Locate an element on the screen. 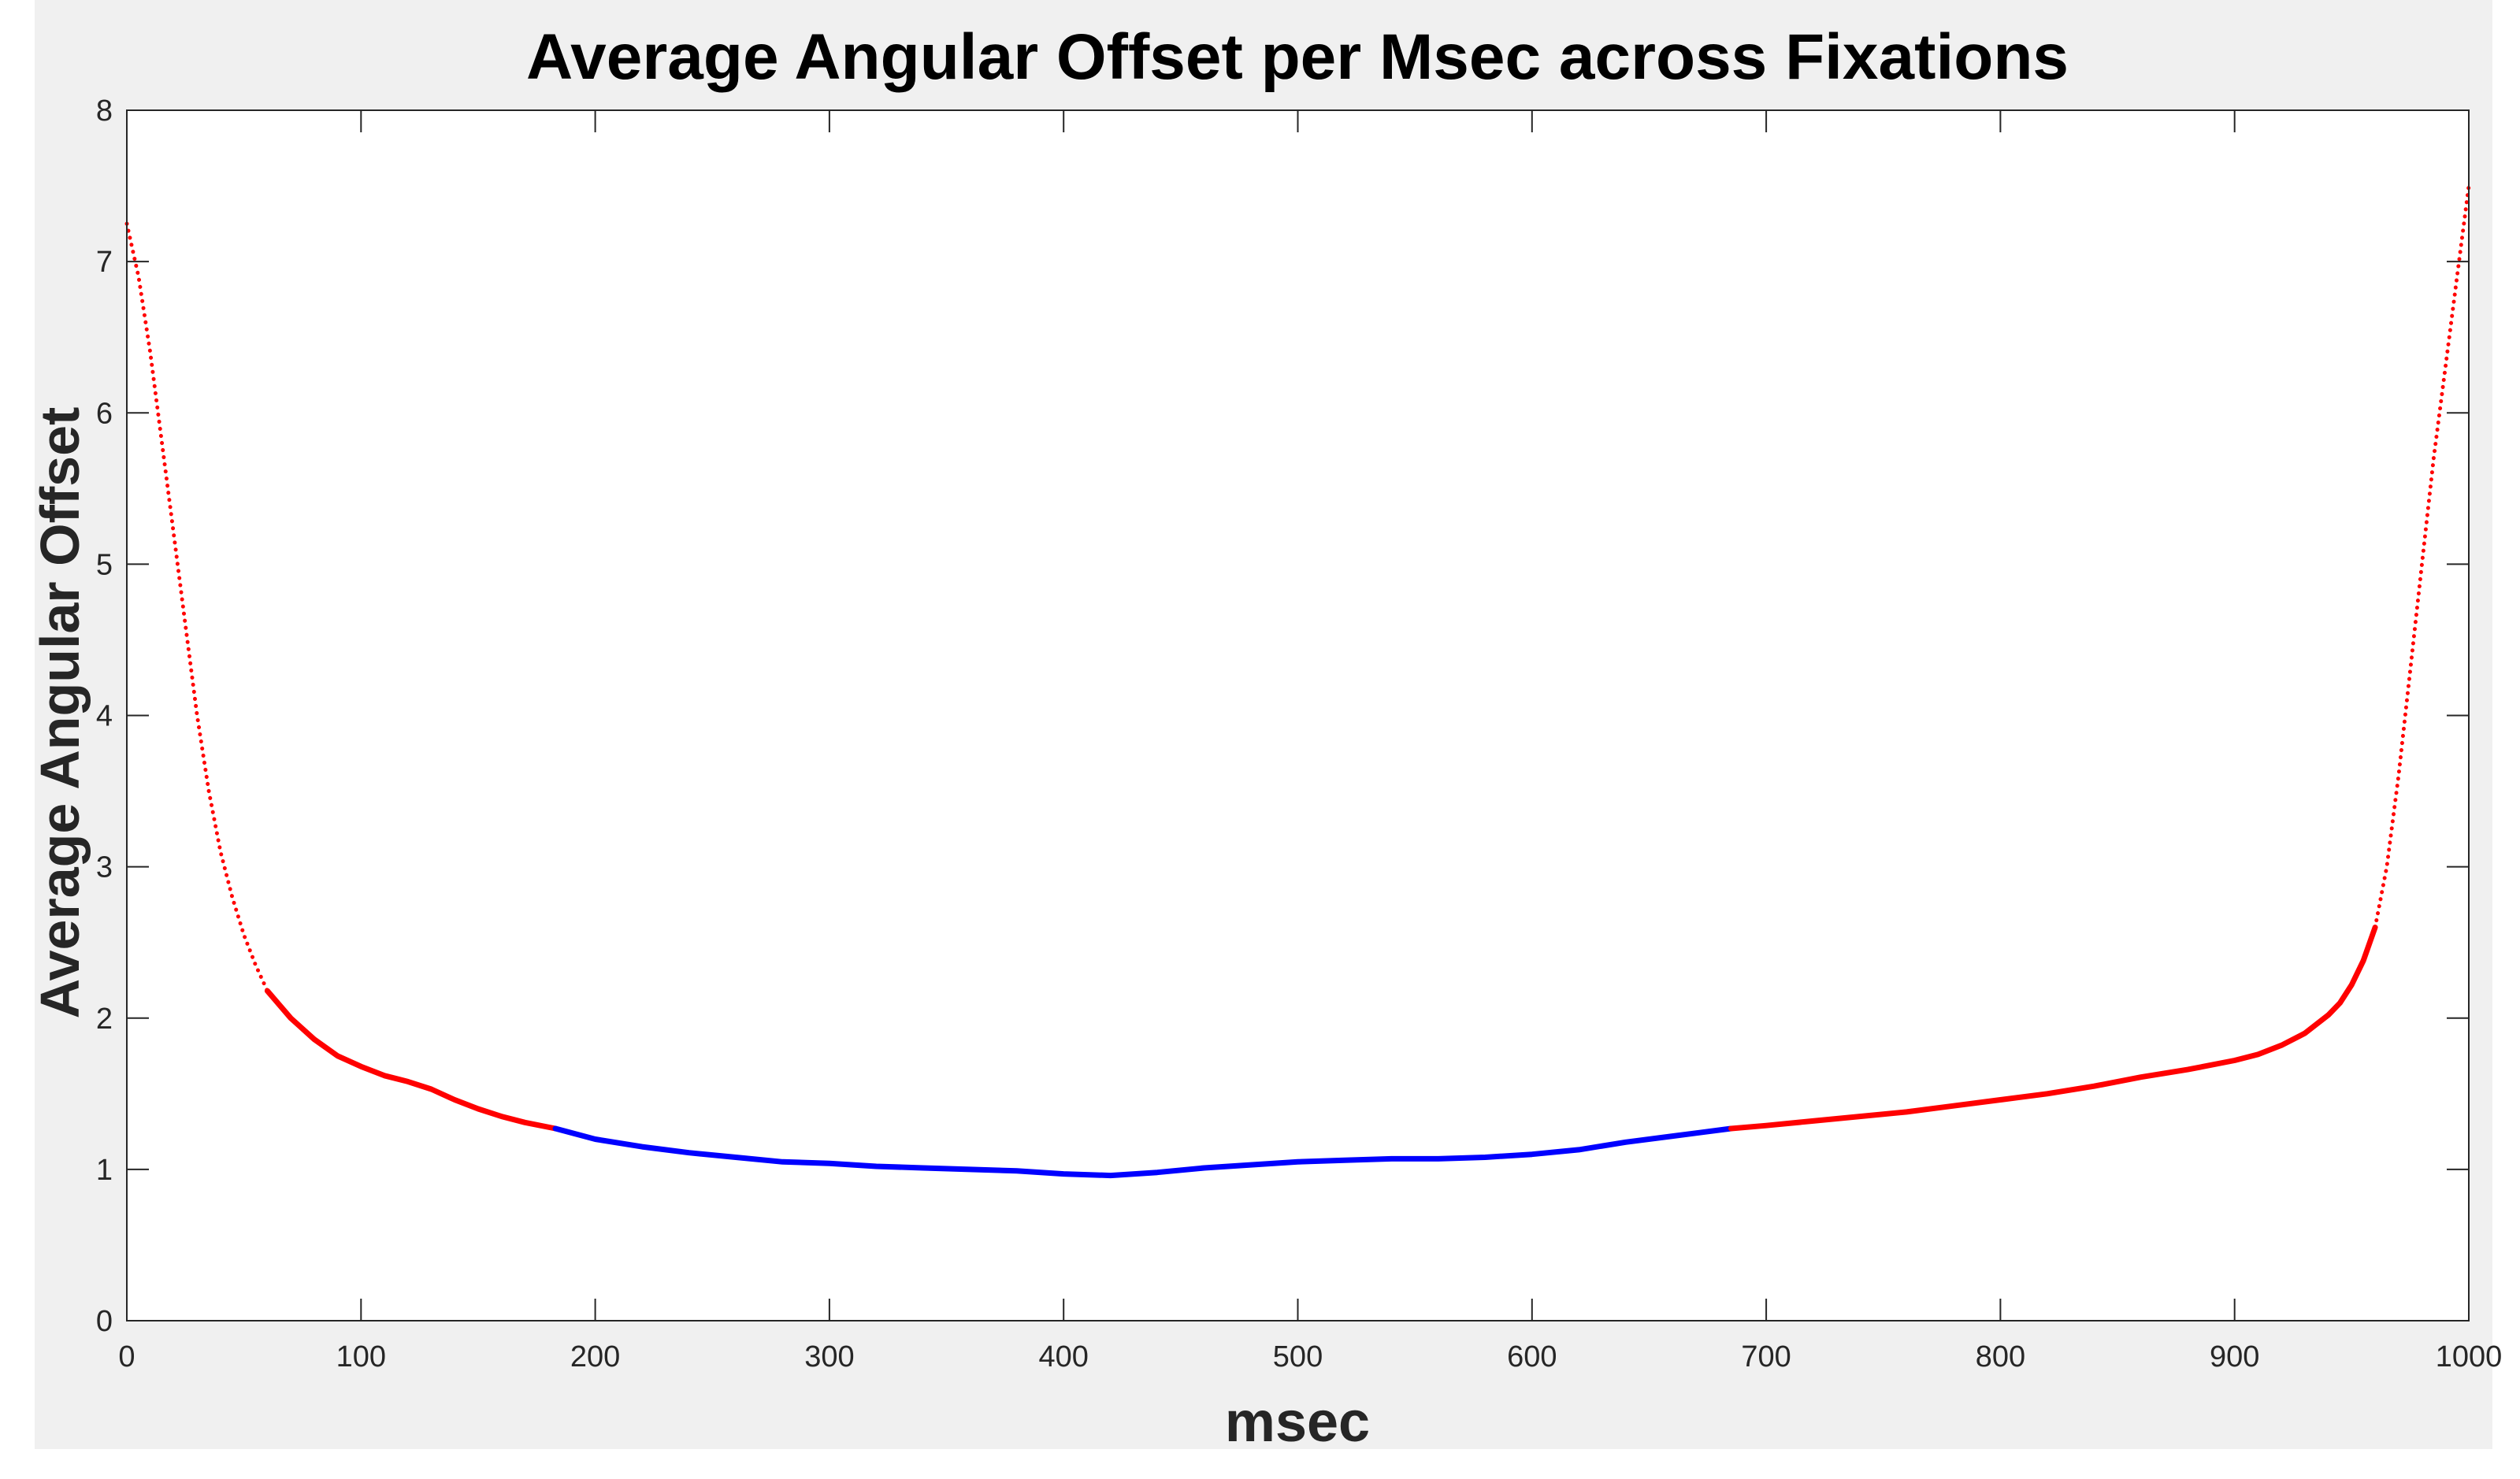 The width and height of the screenshot is (2520, 1479). y-tick-label: 1 is located at coordinates (104, 1170).